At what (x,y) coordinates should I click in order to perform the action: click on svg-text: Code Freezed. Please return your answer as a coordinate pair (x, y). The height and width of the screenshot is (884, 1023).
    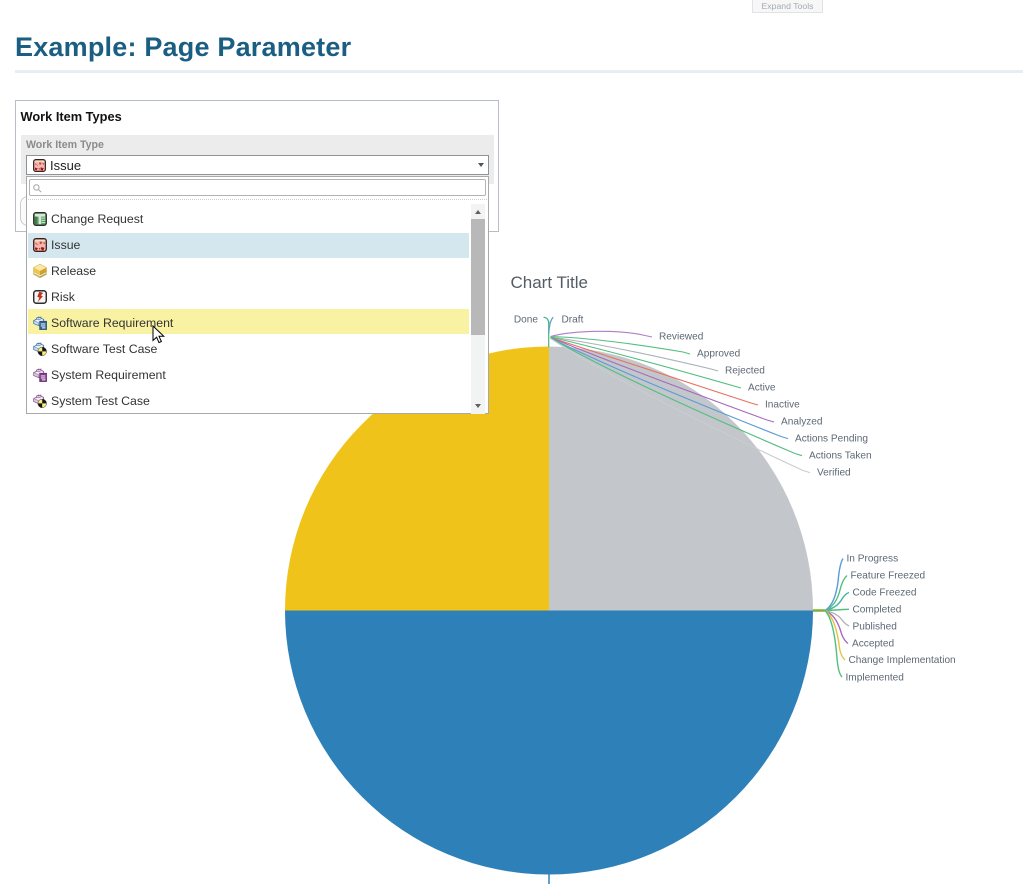
    Looking at the image, I should click on (885, 593).